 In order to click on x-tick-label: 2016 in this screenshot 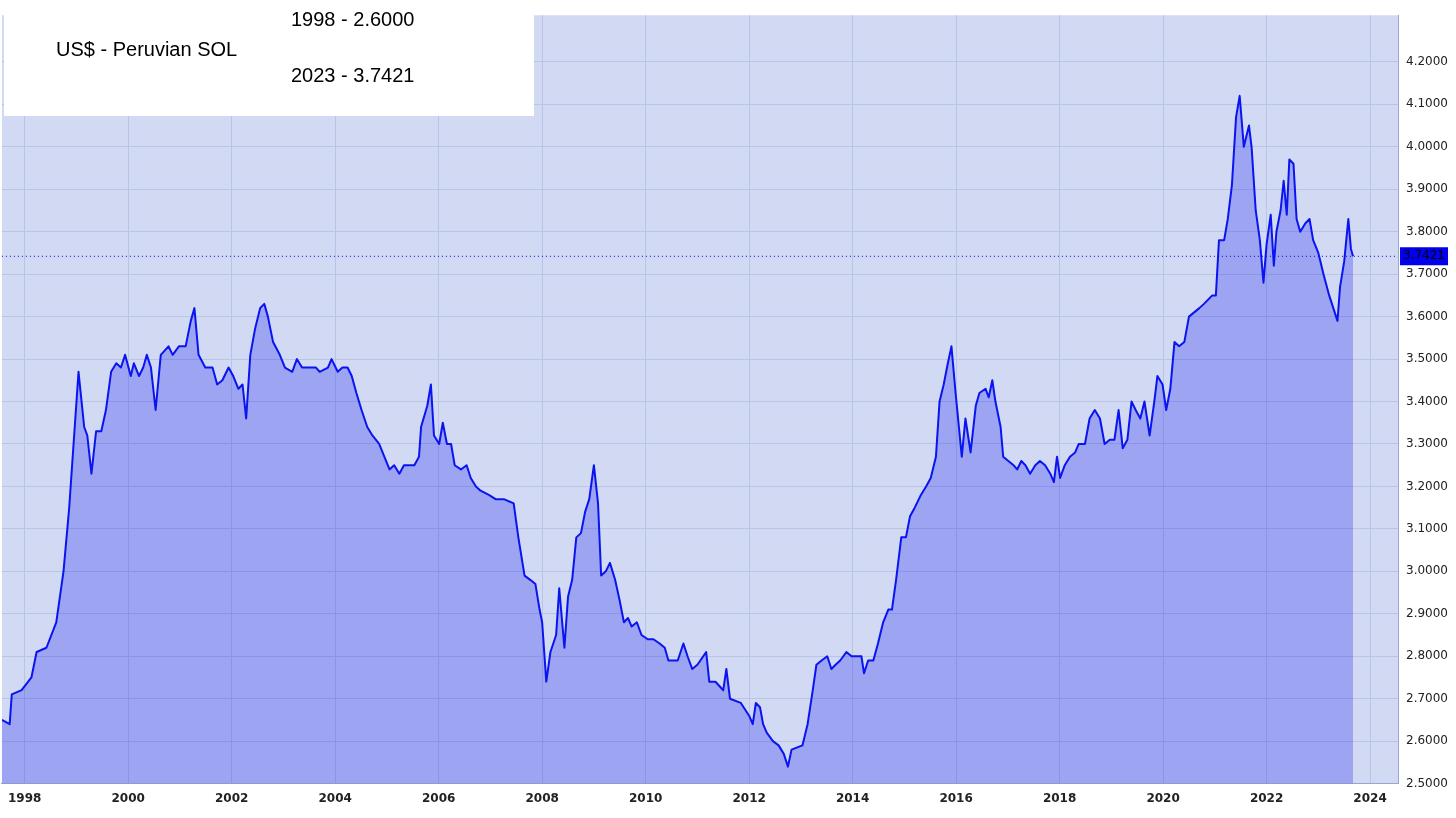, I will do `click(956, 797)`.